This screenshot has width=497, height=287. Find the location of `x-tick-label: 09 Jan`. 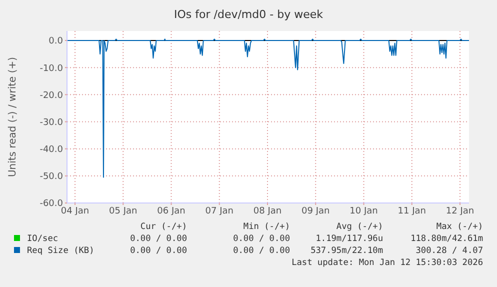

x-tick-label: 09 Jan is located at coordinates (316, 211).